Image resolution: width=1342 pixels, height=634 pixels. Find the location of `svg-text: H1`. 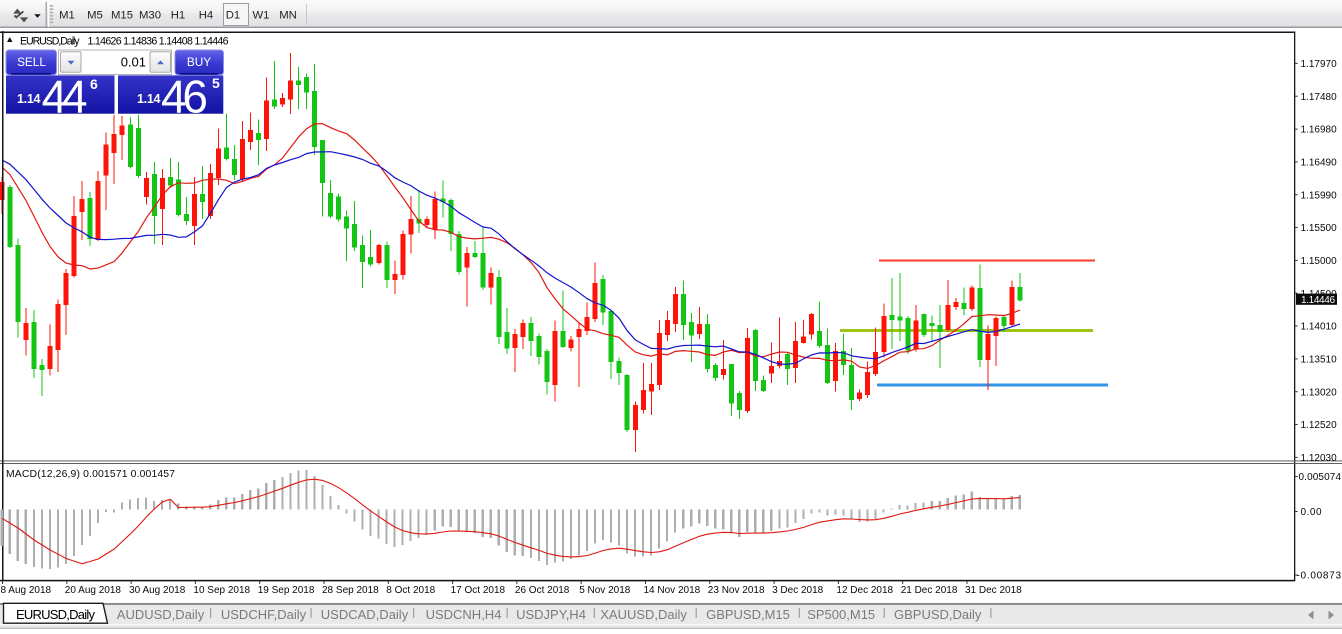

svg-text: H1 is located at coordinates (178, 16).